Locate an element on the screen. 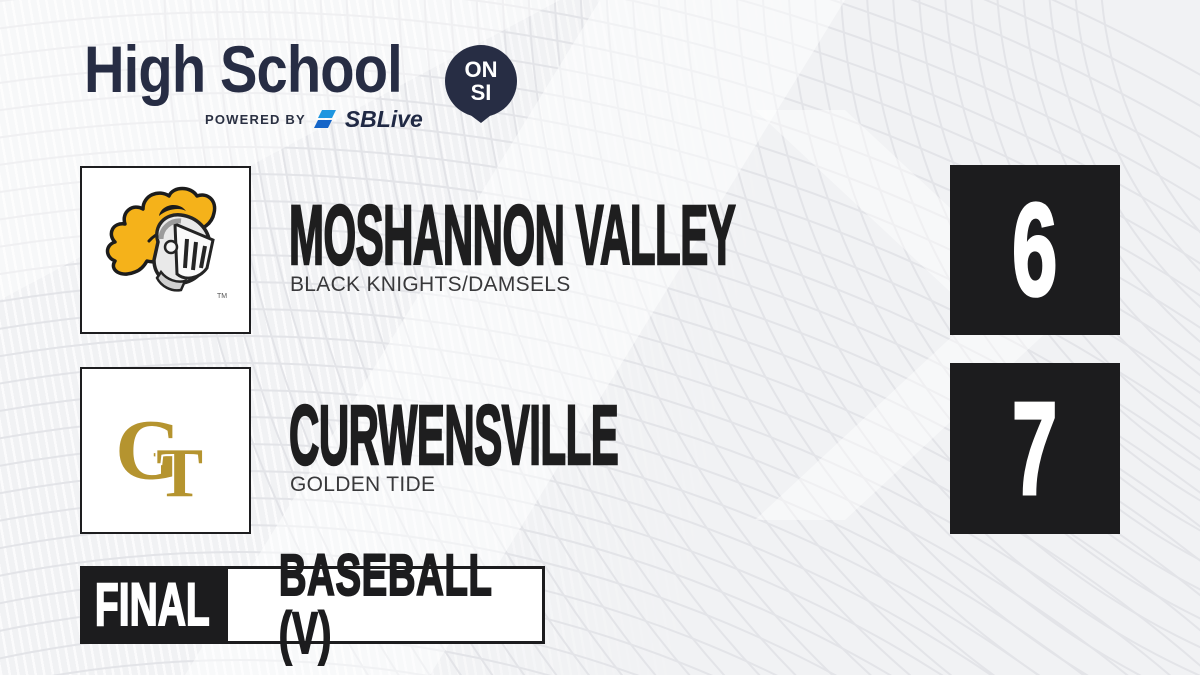 The width and height of the screenshot is (1200, 675). powered-by-label: POWERED BY is located at coordinates (255, 119).